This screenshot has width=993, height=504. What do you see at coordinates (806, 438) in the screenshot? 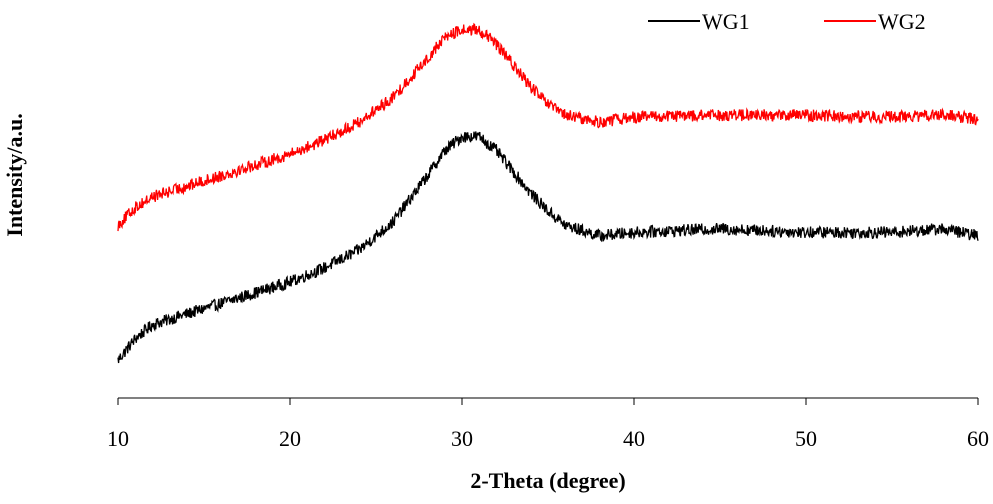
I see `x-tick-label: 50` at bounding box center [806, 438].